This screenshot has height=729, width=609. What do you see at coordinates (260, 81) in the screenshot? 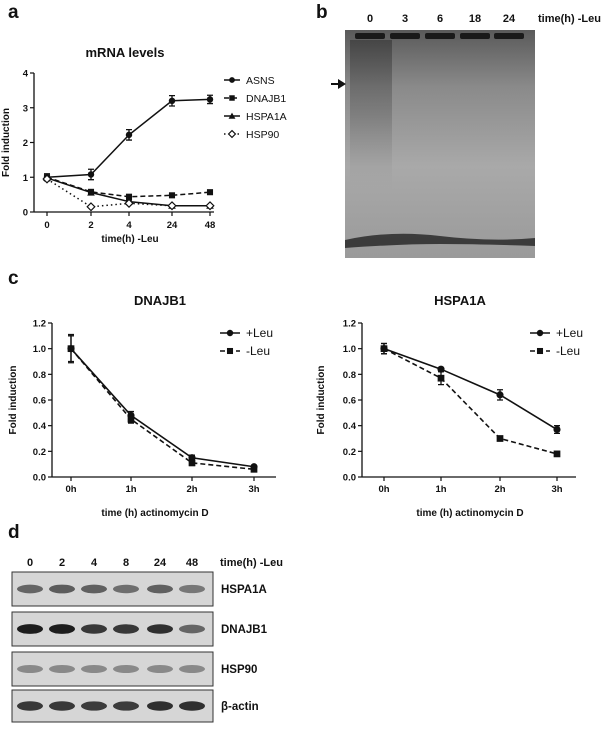
I see `legend-label: ASNS` at bounding box center [260, 81].